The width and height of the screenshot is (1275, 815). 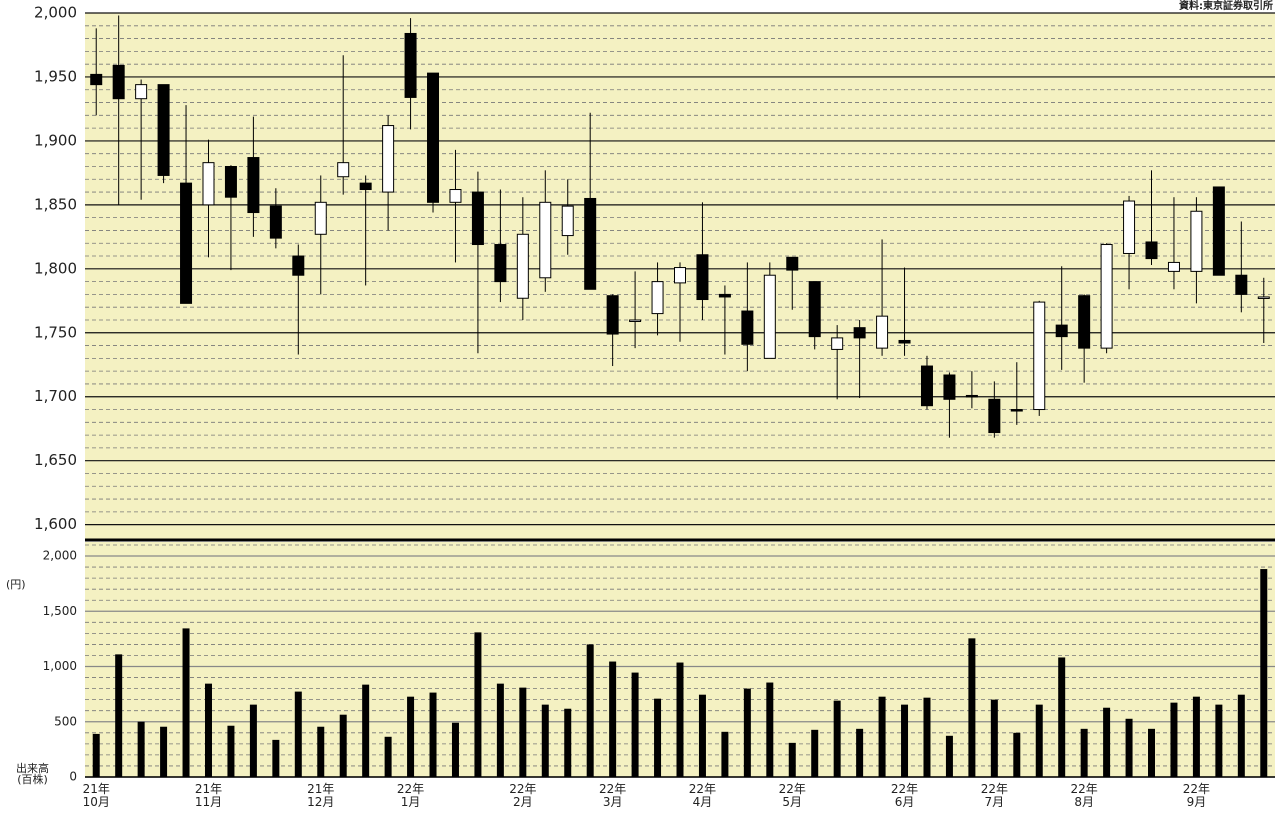 What do you see at coordinates (73, 777) in the screenshot?
I see `y-tick-label: 0` at bounding box center [73, 777].